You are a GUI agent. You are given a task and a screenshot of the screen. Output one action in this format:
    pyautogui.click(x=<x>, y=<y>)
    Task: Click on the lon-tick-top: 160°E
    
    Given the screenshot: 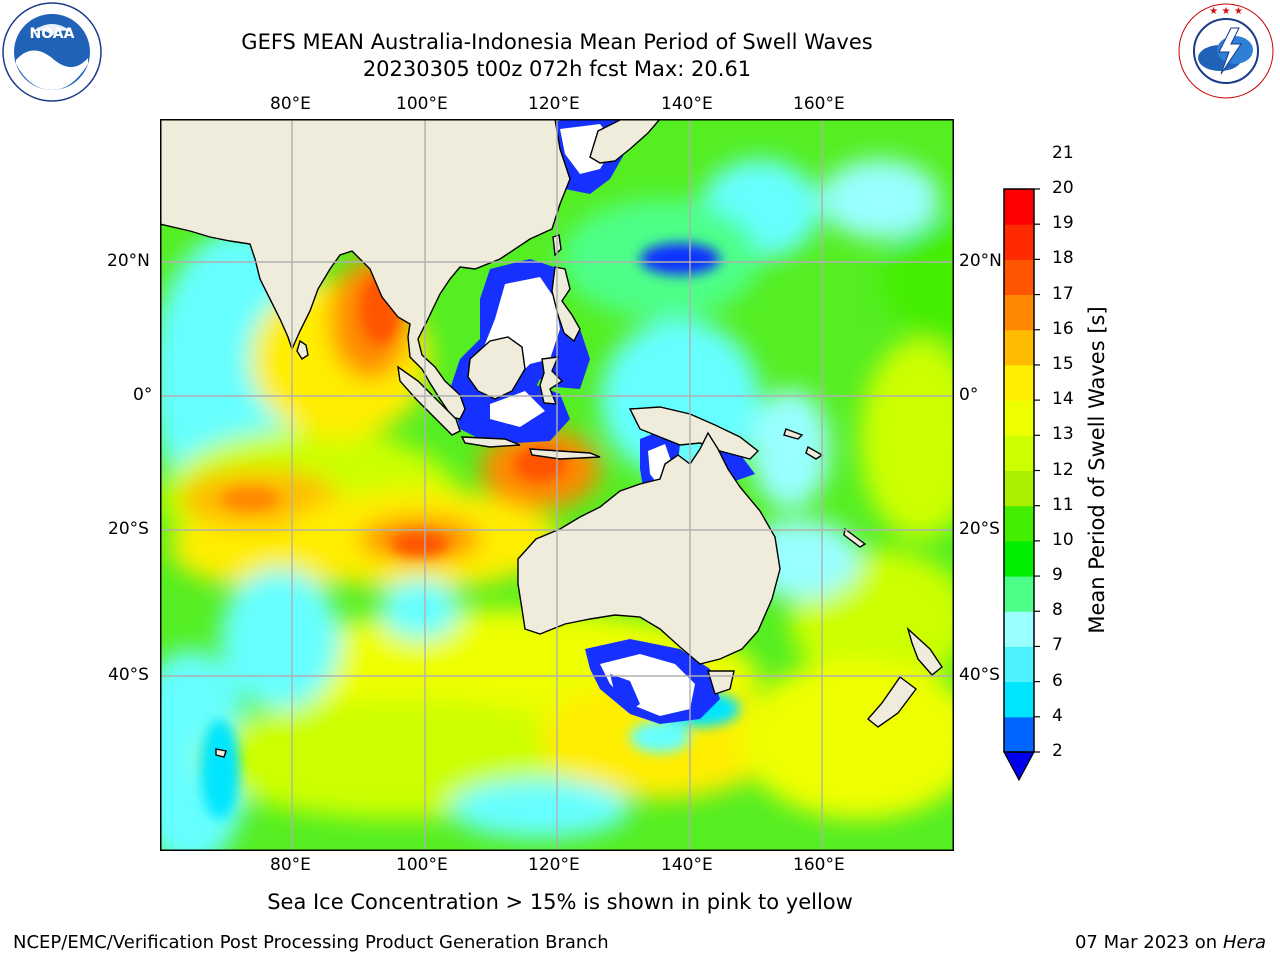 What is the action you would take?
    pyautogui.click(x=819, y=104)
    